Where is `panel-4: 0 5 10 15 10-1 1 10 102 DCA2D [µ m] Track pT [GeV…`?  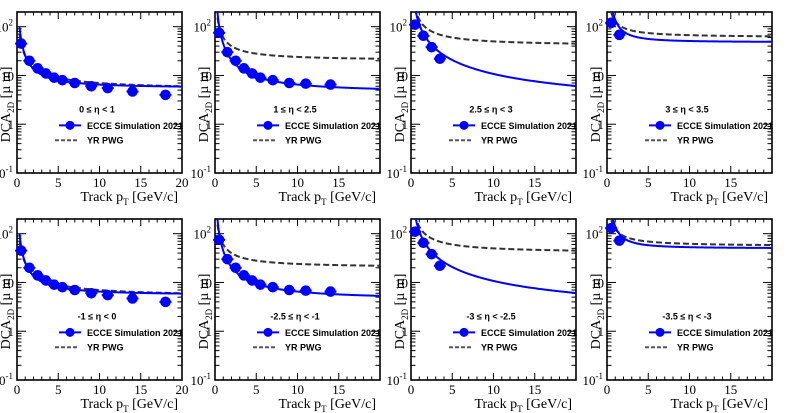
panel-4: 0 5 10 15 10-1 1 10 102 DCA2D [µ m] Track pT [GeV… is located at coordinates (678, 109).